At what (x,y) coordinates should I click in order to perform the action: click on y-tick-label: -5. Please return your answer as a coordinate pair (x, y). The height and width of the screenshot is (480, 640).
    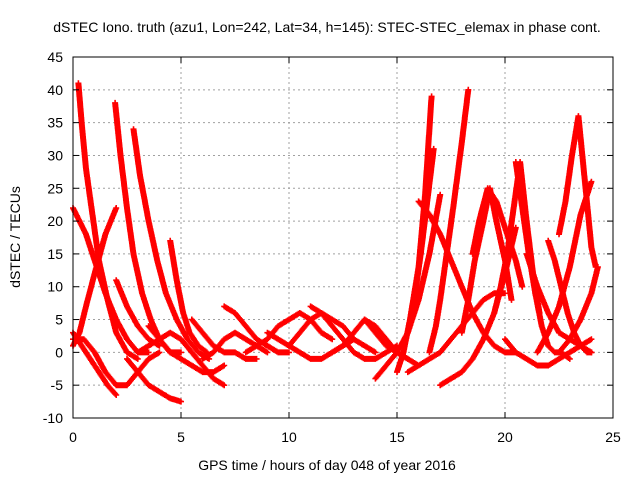
    Looking at the image, I should click on (57, 385).